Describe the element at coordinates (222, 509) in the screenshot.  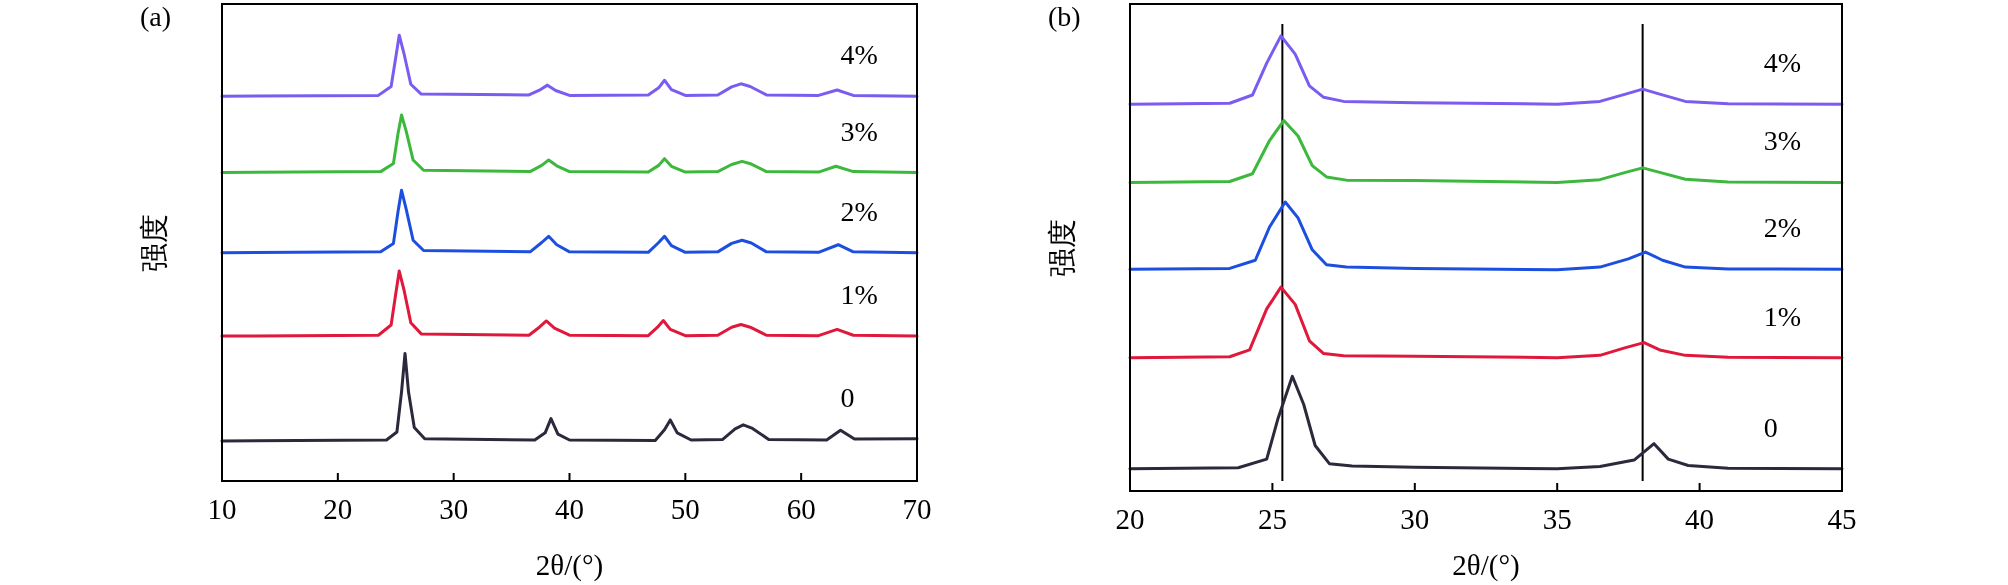
I see `x-tick-label: 10` at that location.